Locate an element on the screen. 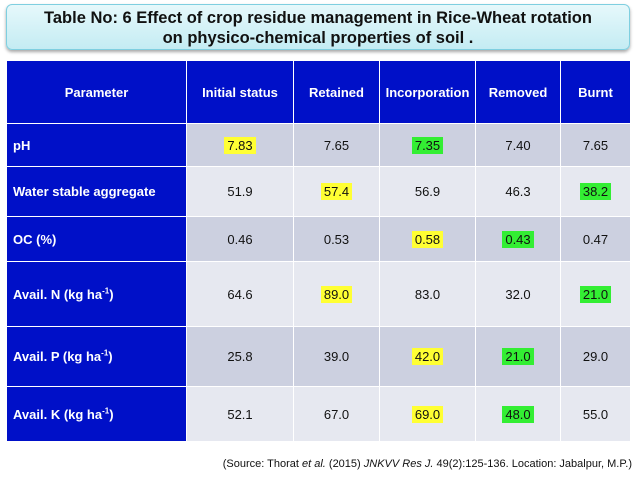 Image resolution: width=638 pixels, height=478 pixels. highlighted-value: 0.58 is located at coordinates (427, 239).